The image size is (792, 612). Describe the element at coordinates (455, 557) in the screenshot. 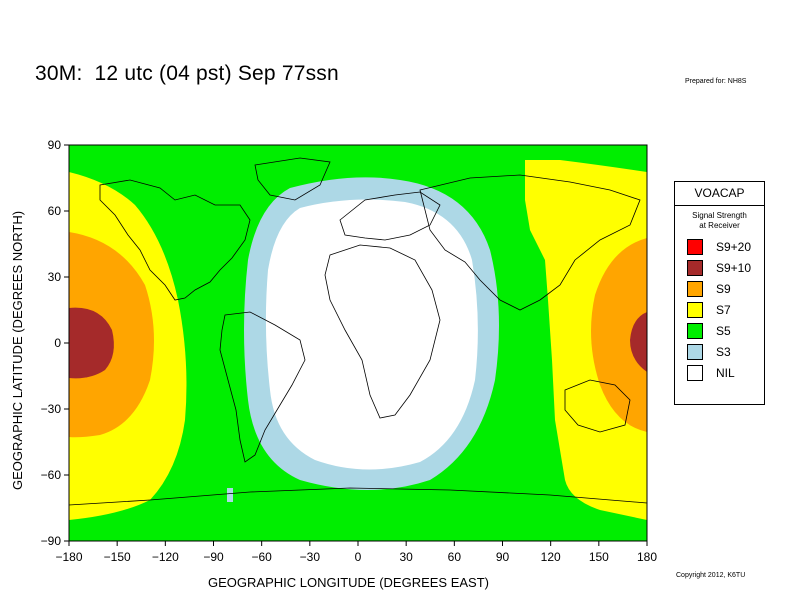

I see `x-tick-label: 60` at that location.